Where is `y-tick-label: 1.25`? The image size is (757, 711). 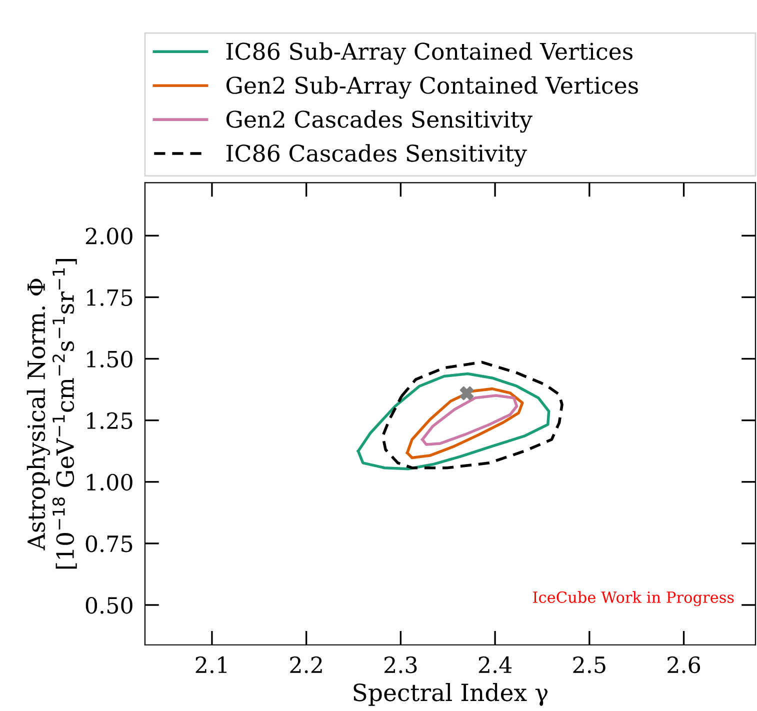 y-tick-label: 1.25 is located at coordinates (109, 421).